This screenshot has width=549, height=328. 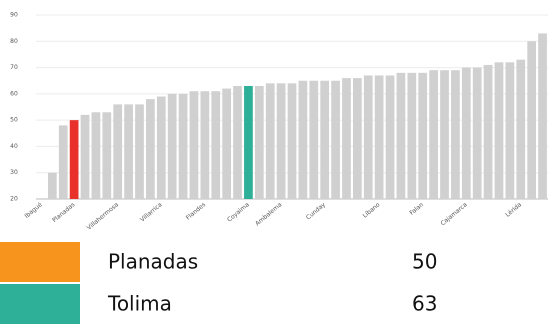 What do you see at coordinates (151, 212) in the screenshot?
I see `x-tick-label: Villarrica` at bounding box center [151, 212].